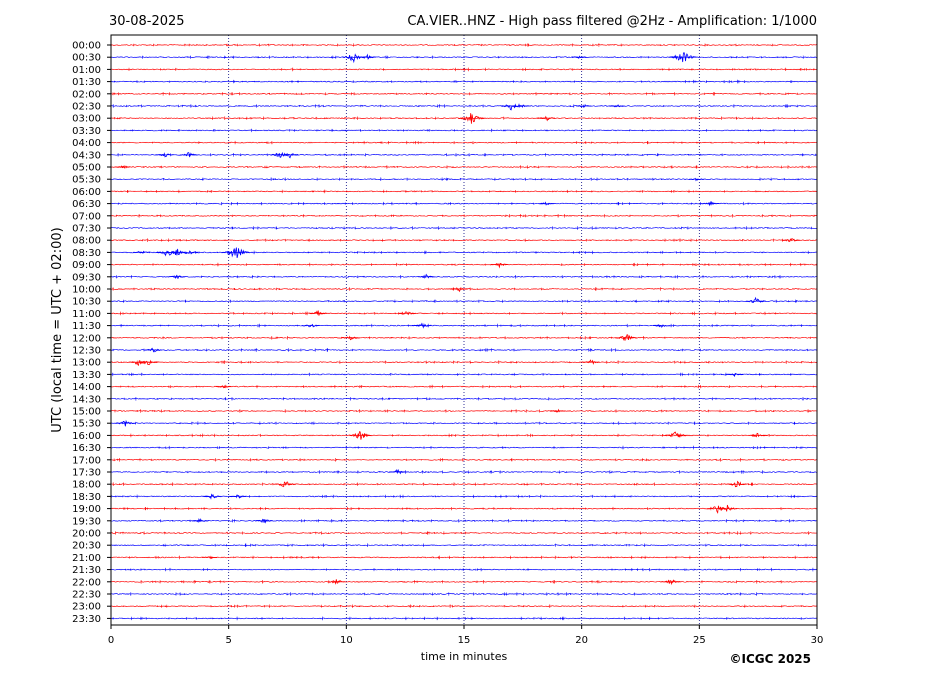 The height and width of the screenshot is (700, 927). What do you see at coordinates (57, 329) in the screenshot?
I see `y-axis-label: UTC (local time = UTC + 02:00)` at bounding box center [57, 329].